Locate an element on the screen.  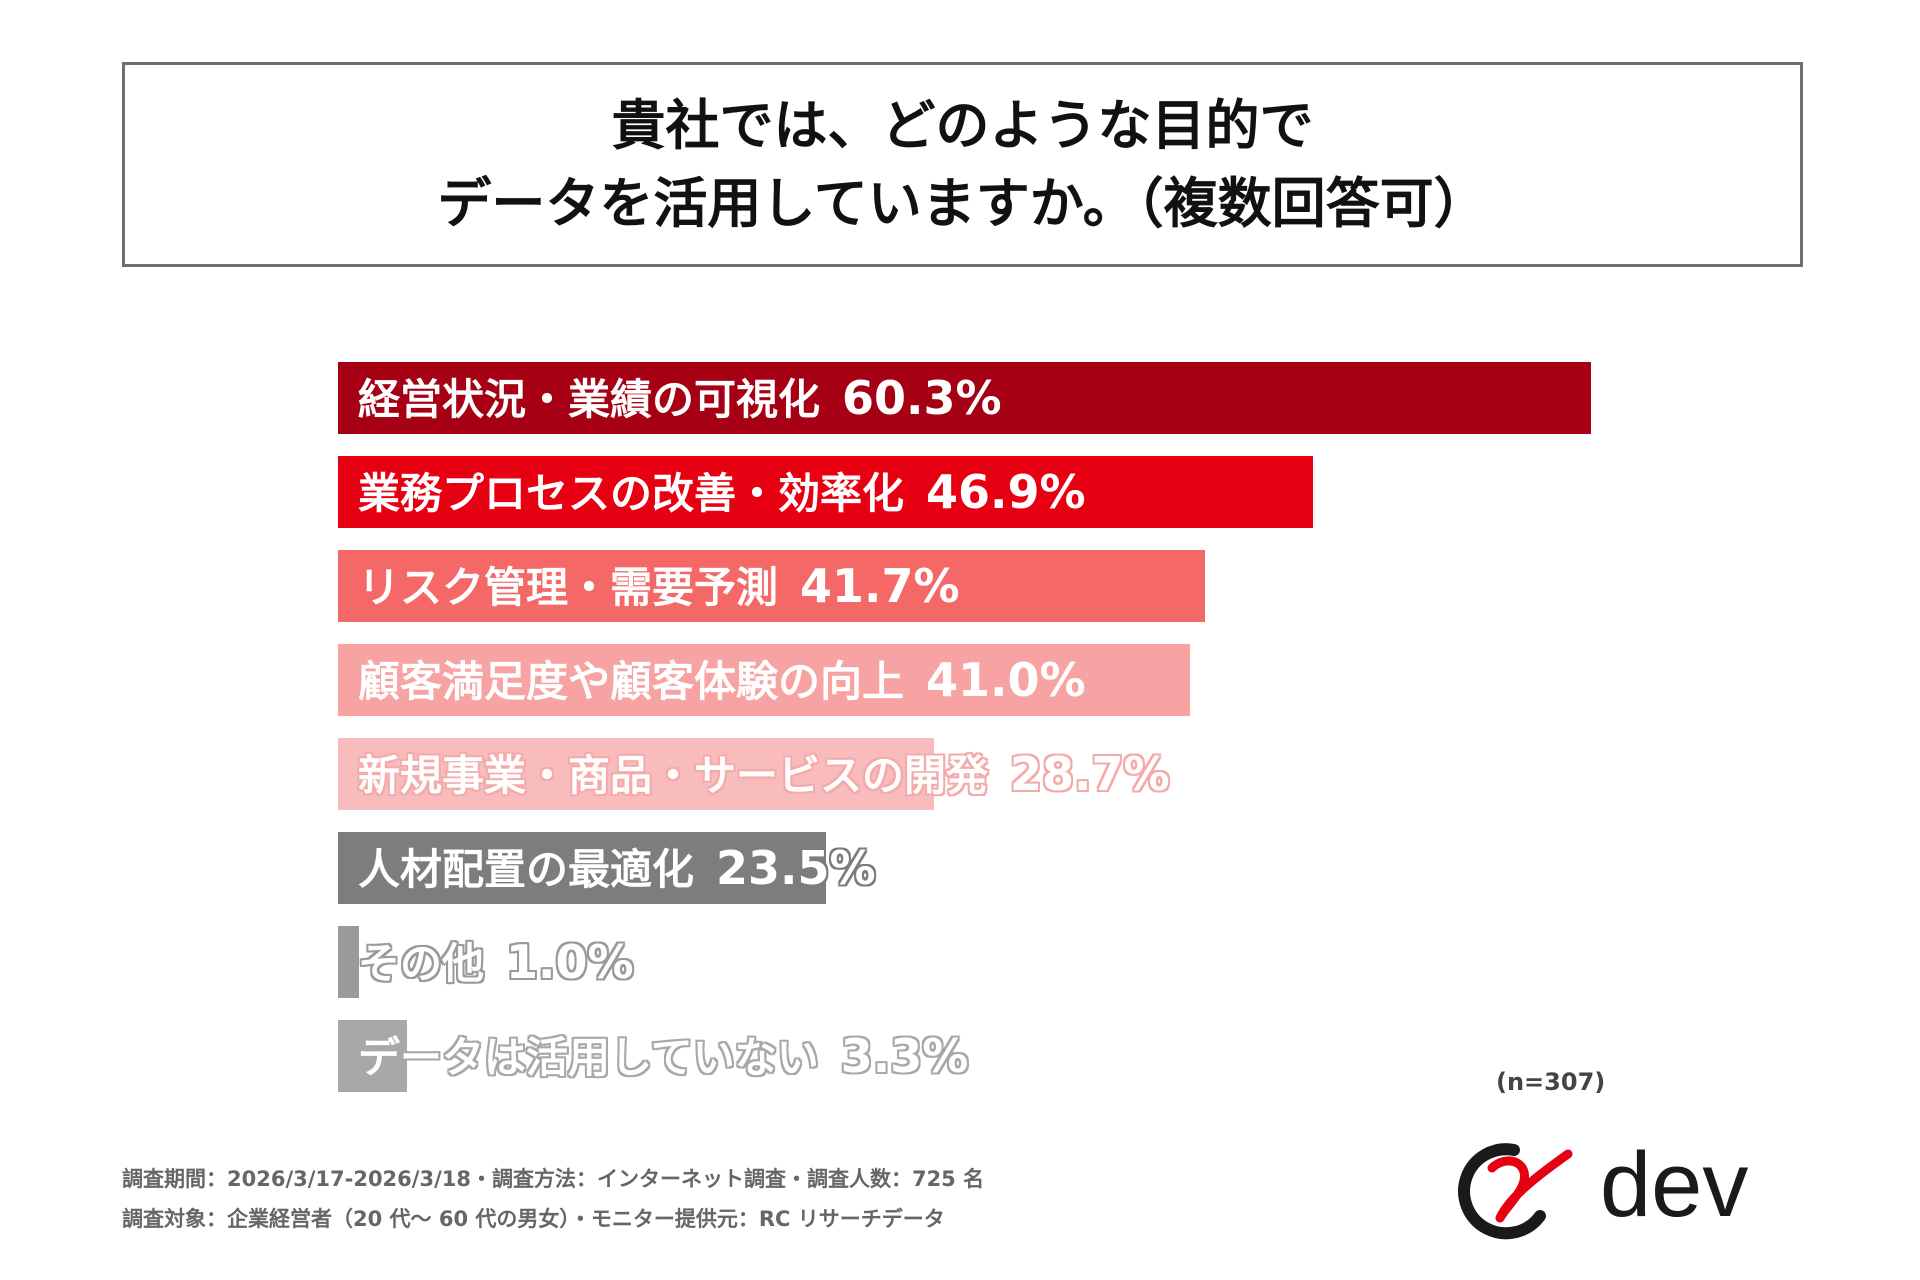
bar-label: 人材配置の最適化 23.5% is located at coordinates (617, 868).